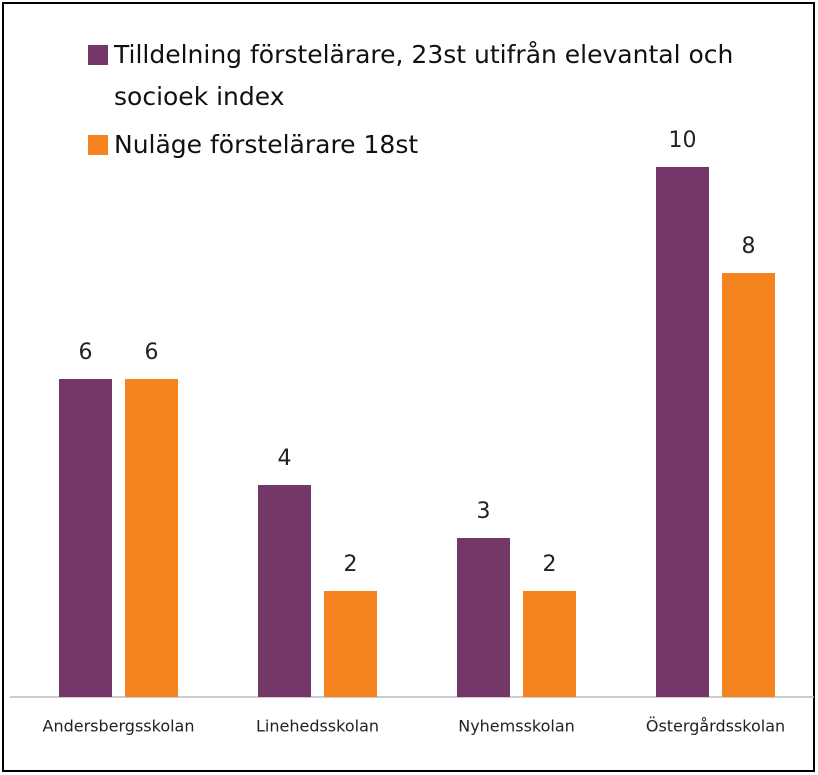 Image resolution: width=818 pixels, height=775 pixels. I want to click on data-label: 8, so click(749, 246).